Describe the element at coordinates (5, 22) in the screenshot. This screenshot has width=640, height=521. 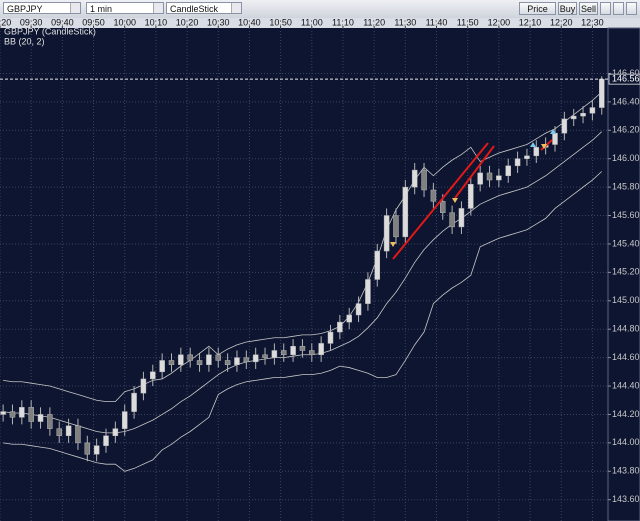
I see `x-tick-label: 09:20` at that location.